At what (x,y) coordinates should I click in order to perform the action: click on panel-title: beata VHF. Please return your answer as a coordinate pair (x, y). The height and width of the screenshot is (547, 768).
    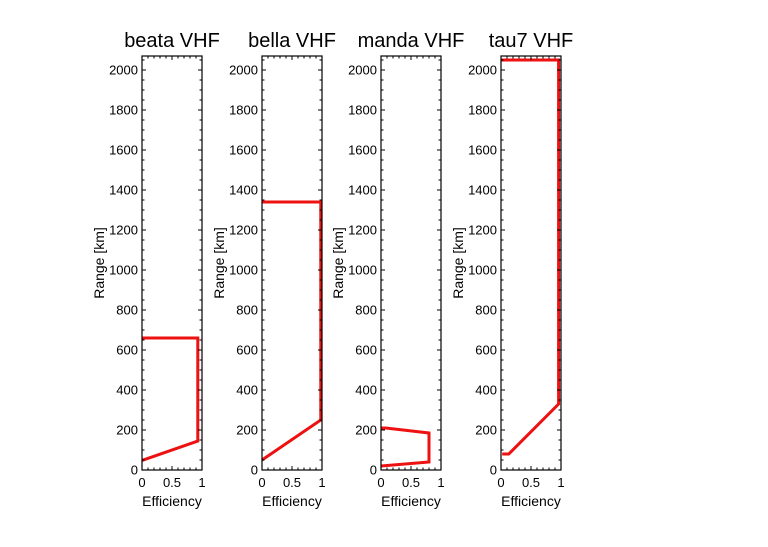
    Looking at the image, I should click on (172, 41).